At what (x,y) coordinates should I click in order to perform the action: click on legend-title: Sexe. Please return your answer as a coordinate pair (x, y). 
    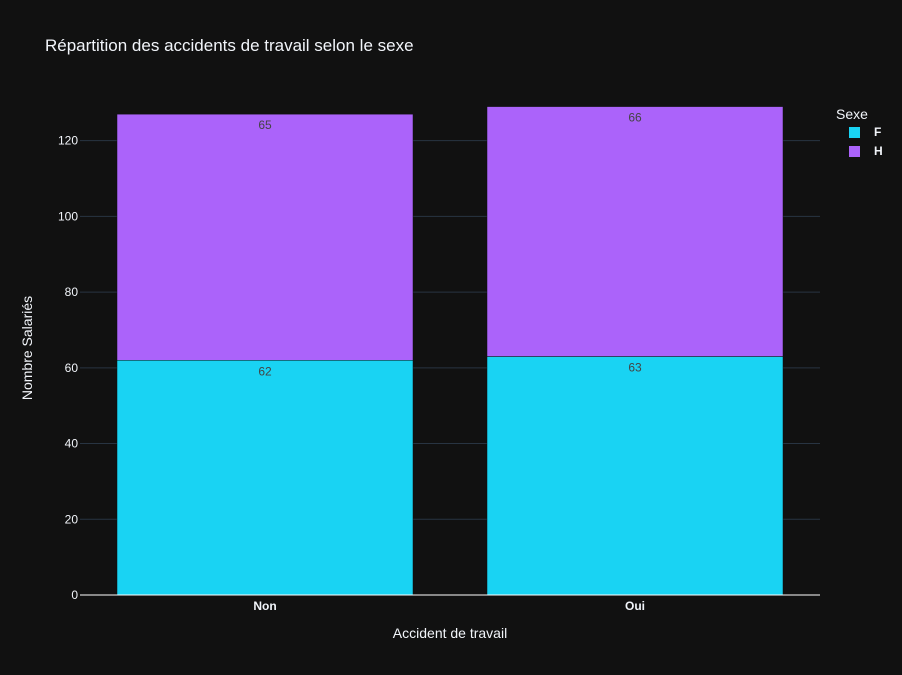
    Looking at the image, I should click on (852, 114).